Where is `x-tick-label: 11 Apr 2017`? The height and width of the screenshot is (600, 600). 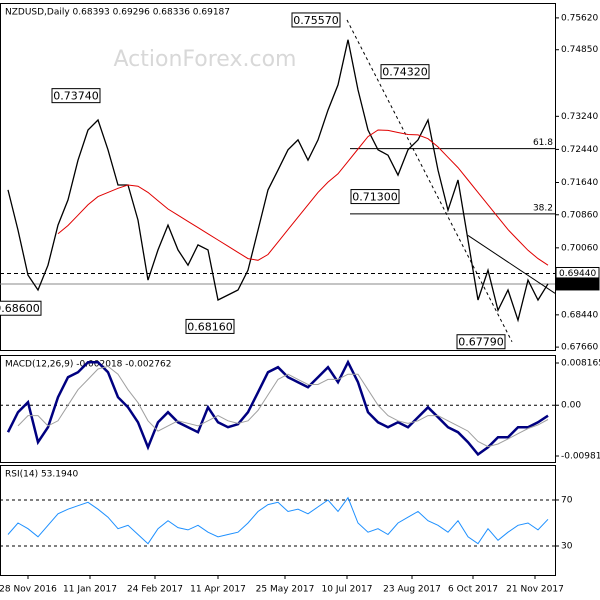
x-tick-label: 11 Apr 2017 is located at coordinates (218, 590).